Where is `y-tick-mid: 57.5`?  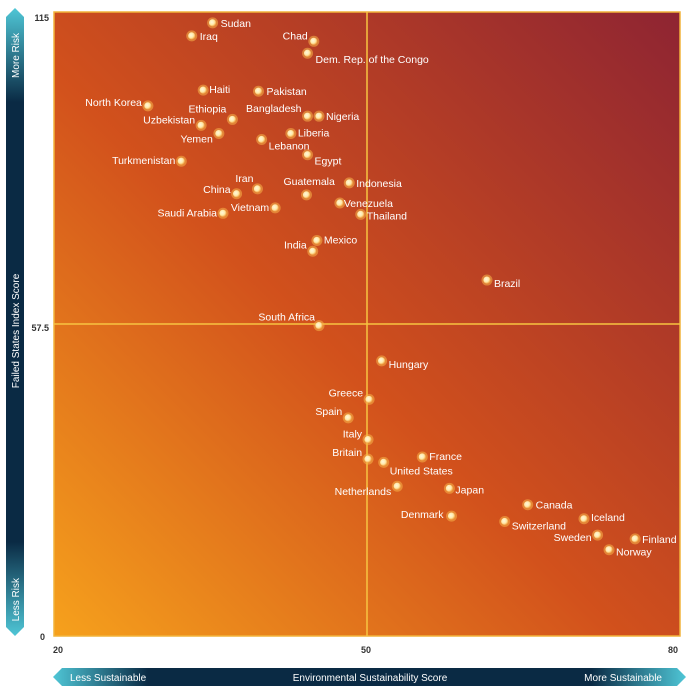 y-tick-mid: 57.5 is located at coordinates (40, 328).